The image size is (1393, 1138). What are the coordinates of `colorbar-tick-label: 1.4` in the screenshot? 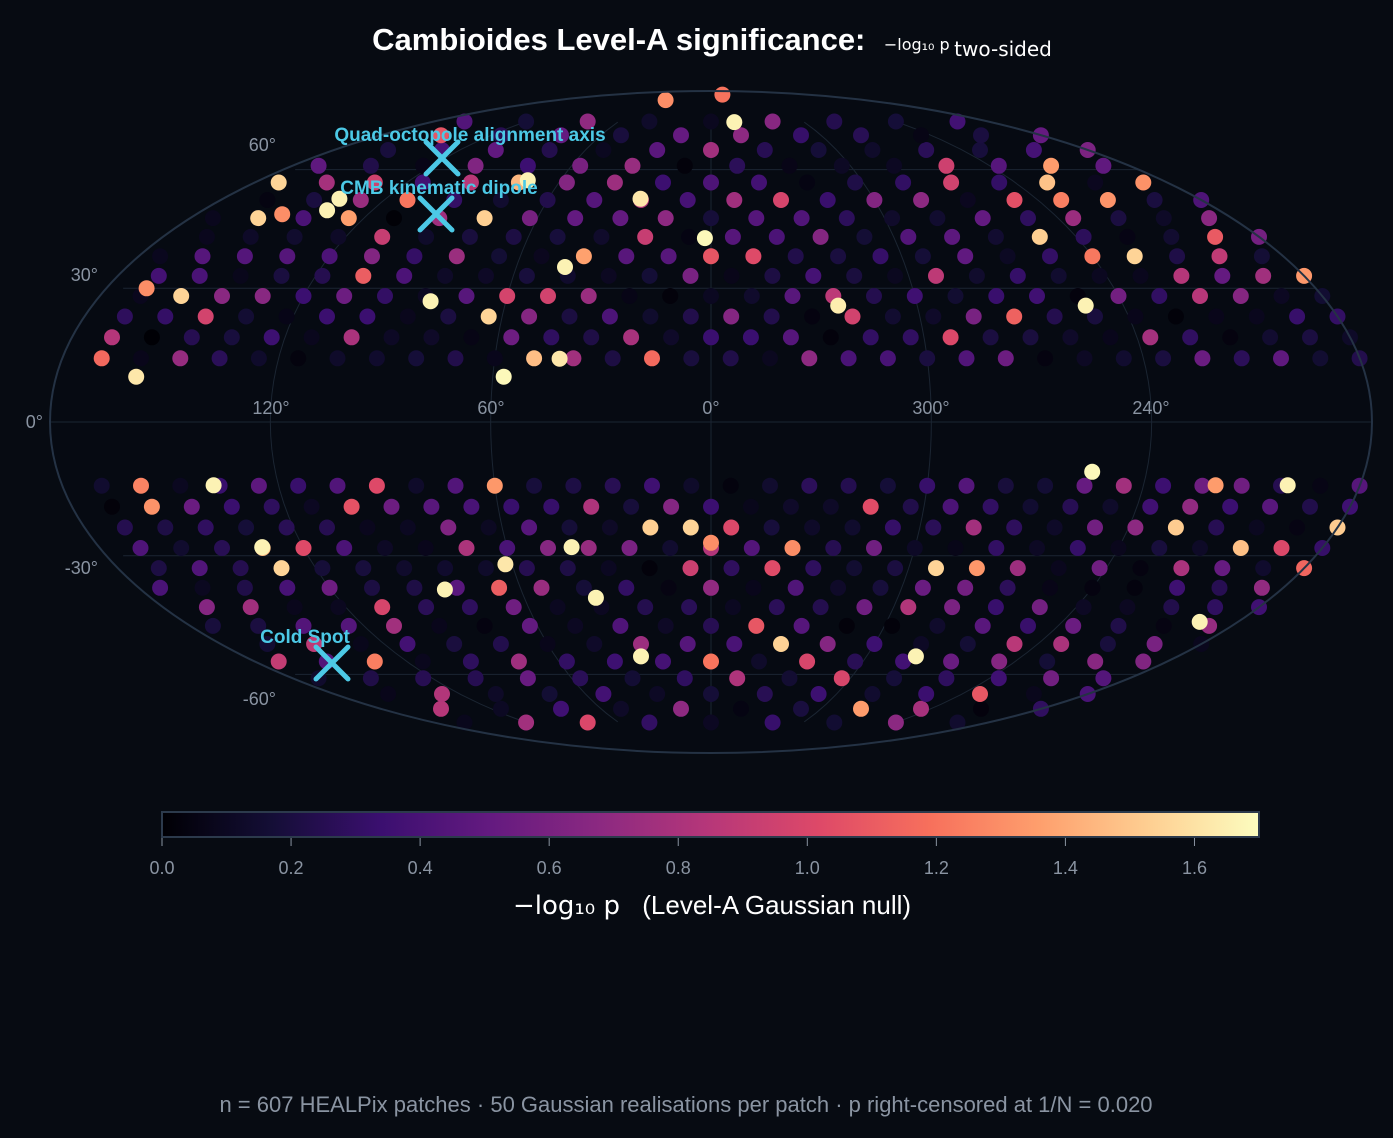 It's located at (1065, 868).